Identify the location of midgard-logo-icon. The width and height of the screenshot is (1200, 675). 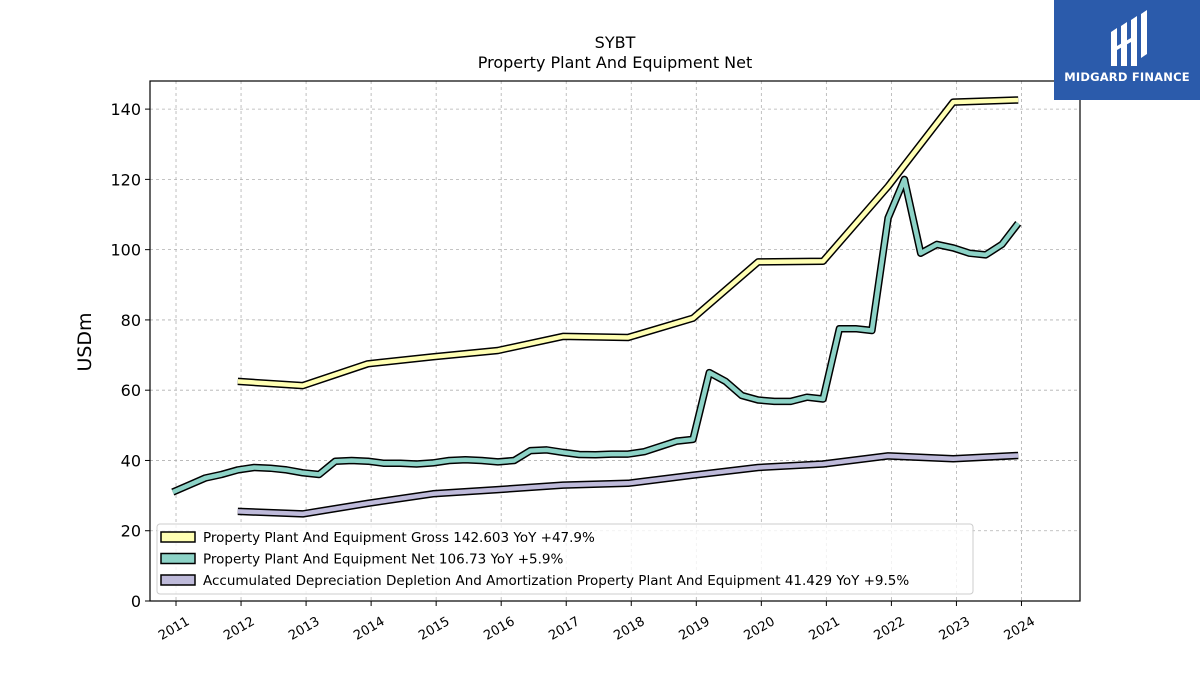
(1129, 38).